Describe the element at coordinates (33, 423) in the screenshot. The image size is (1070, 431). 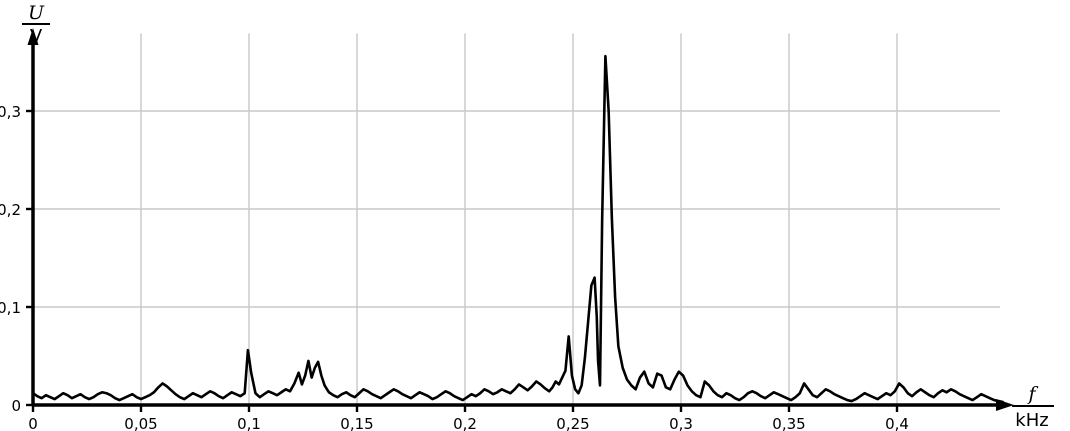
I see `x-tick-label: 0` at that location.